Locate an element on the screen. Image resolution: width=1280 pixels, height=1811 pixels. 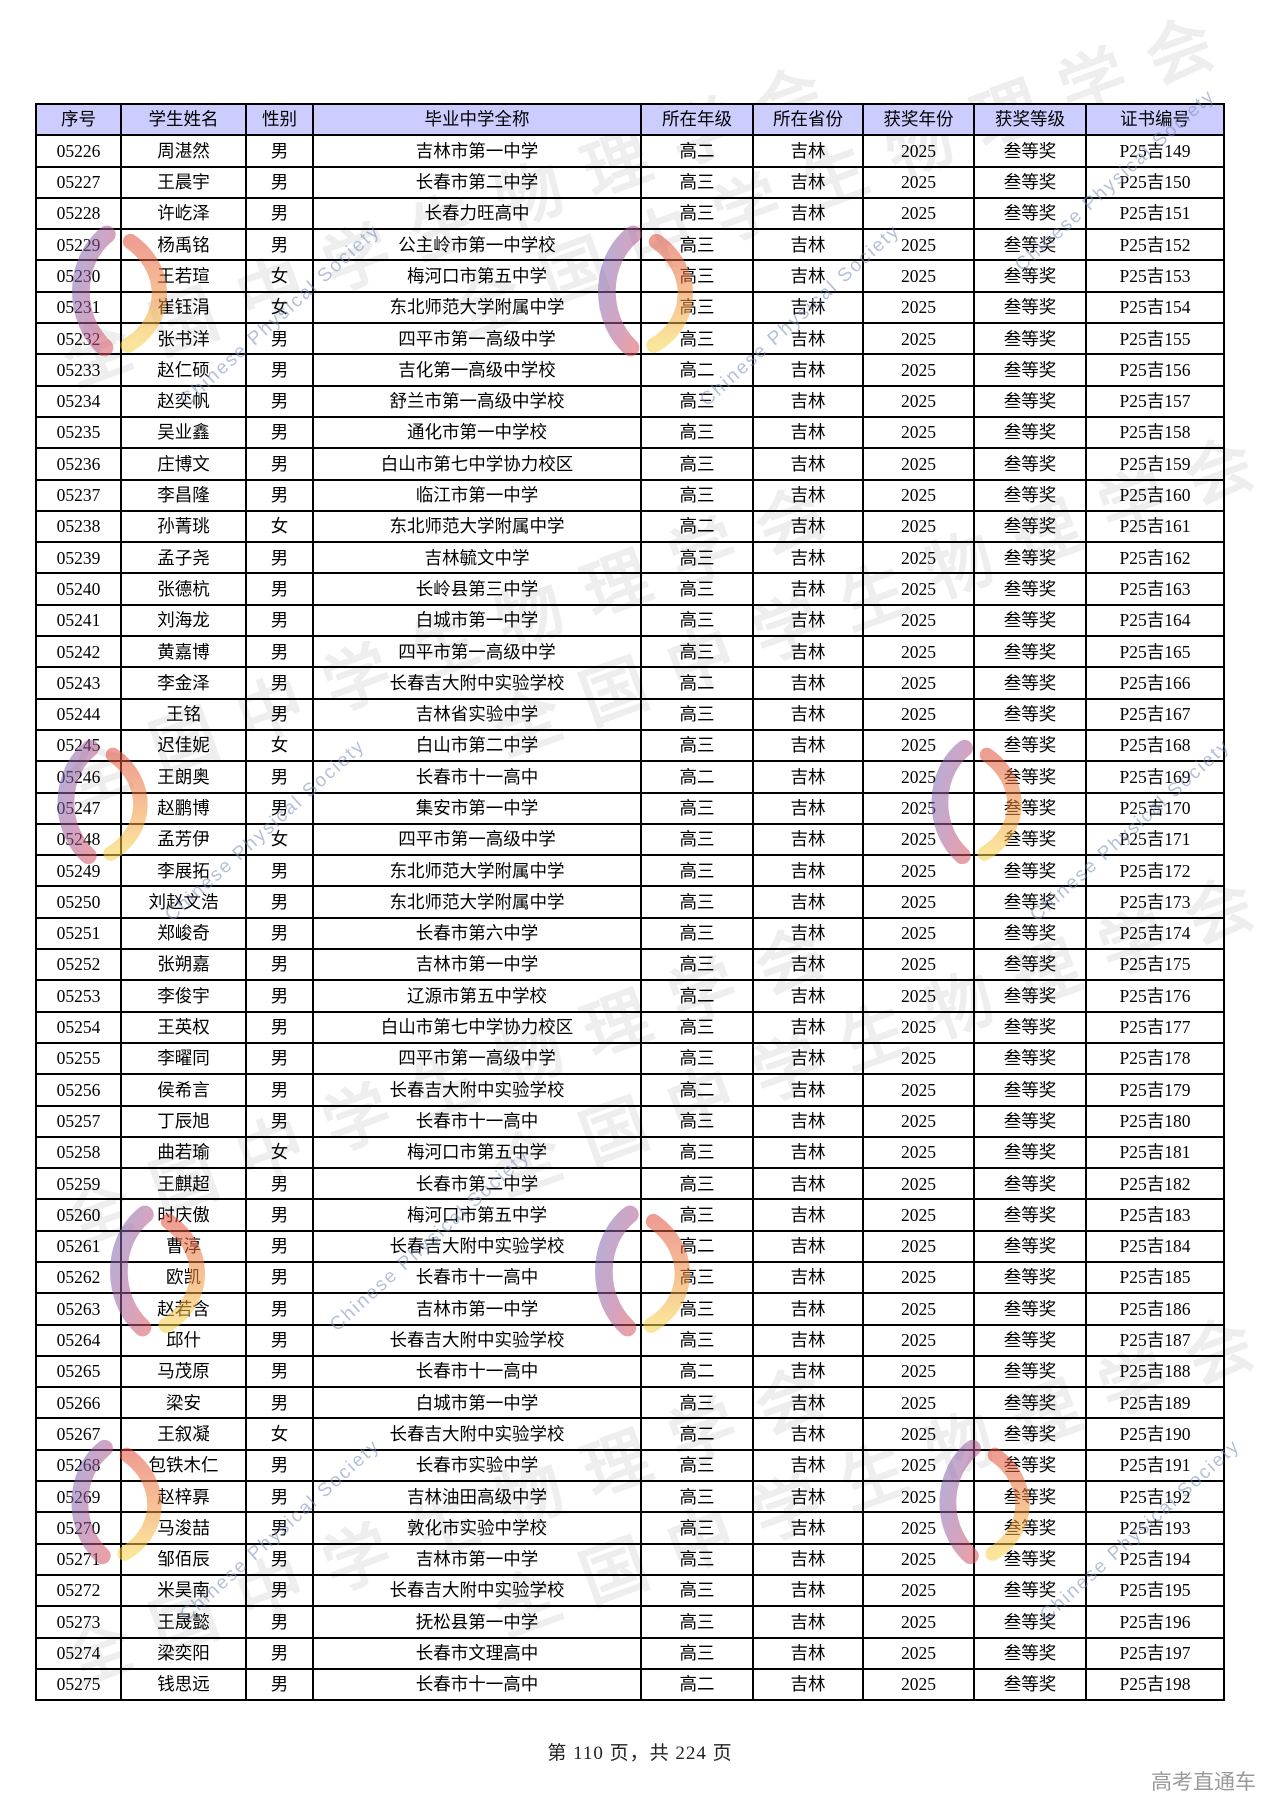
cell-name: 曲若瑜 is located at coordinates (183, 1152).